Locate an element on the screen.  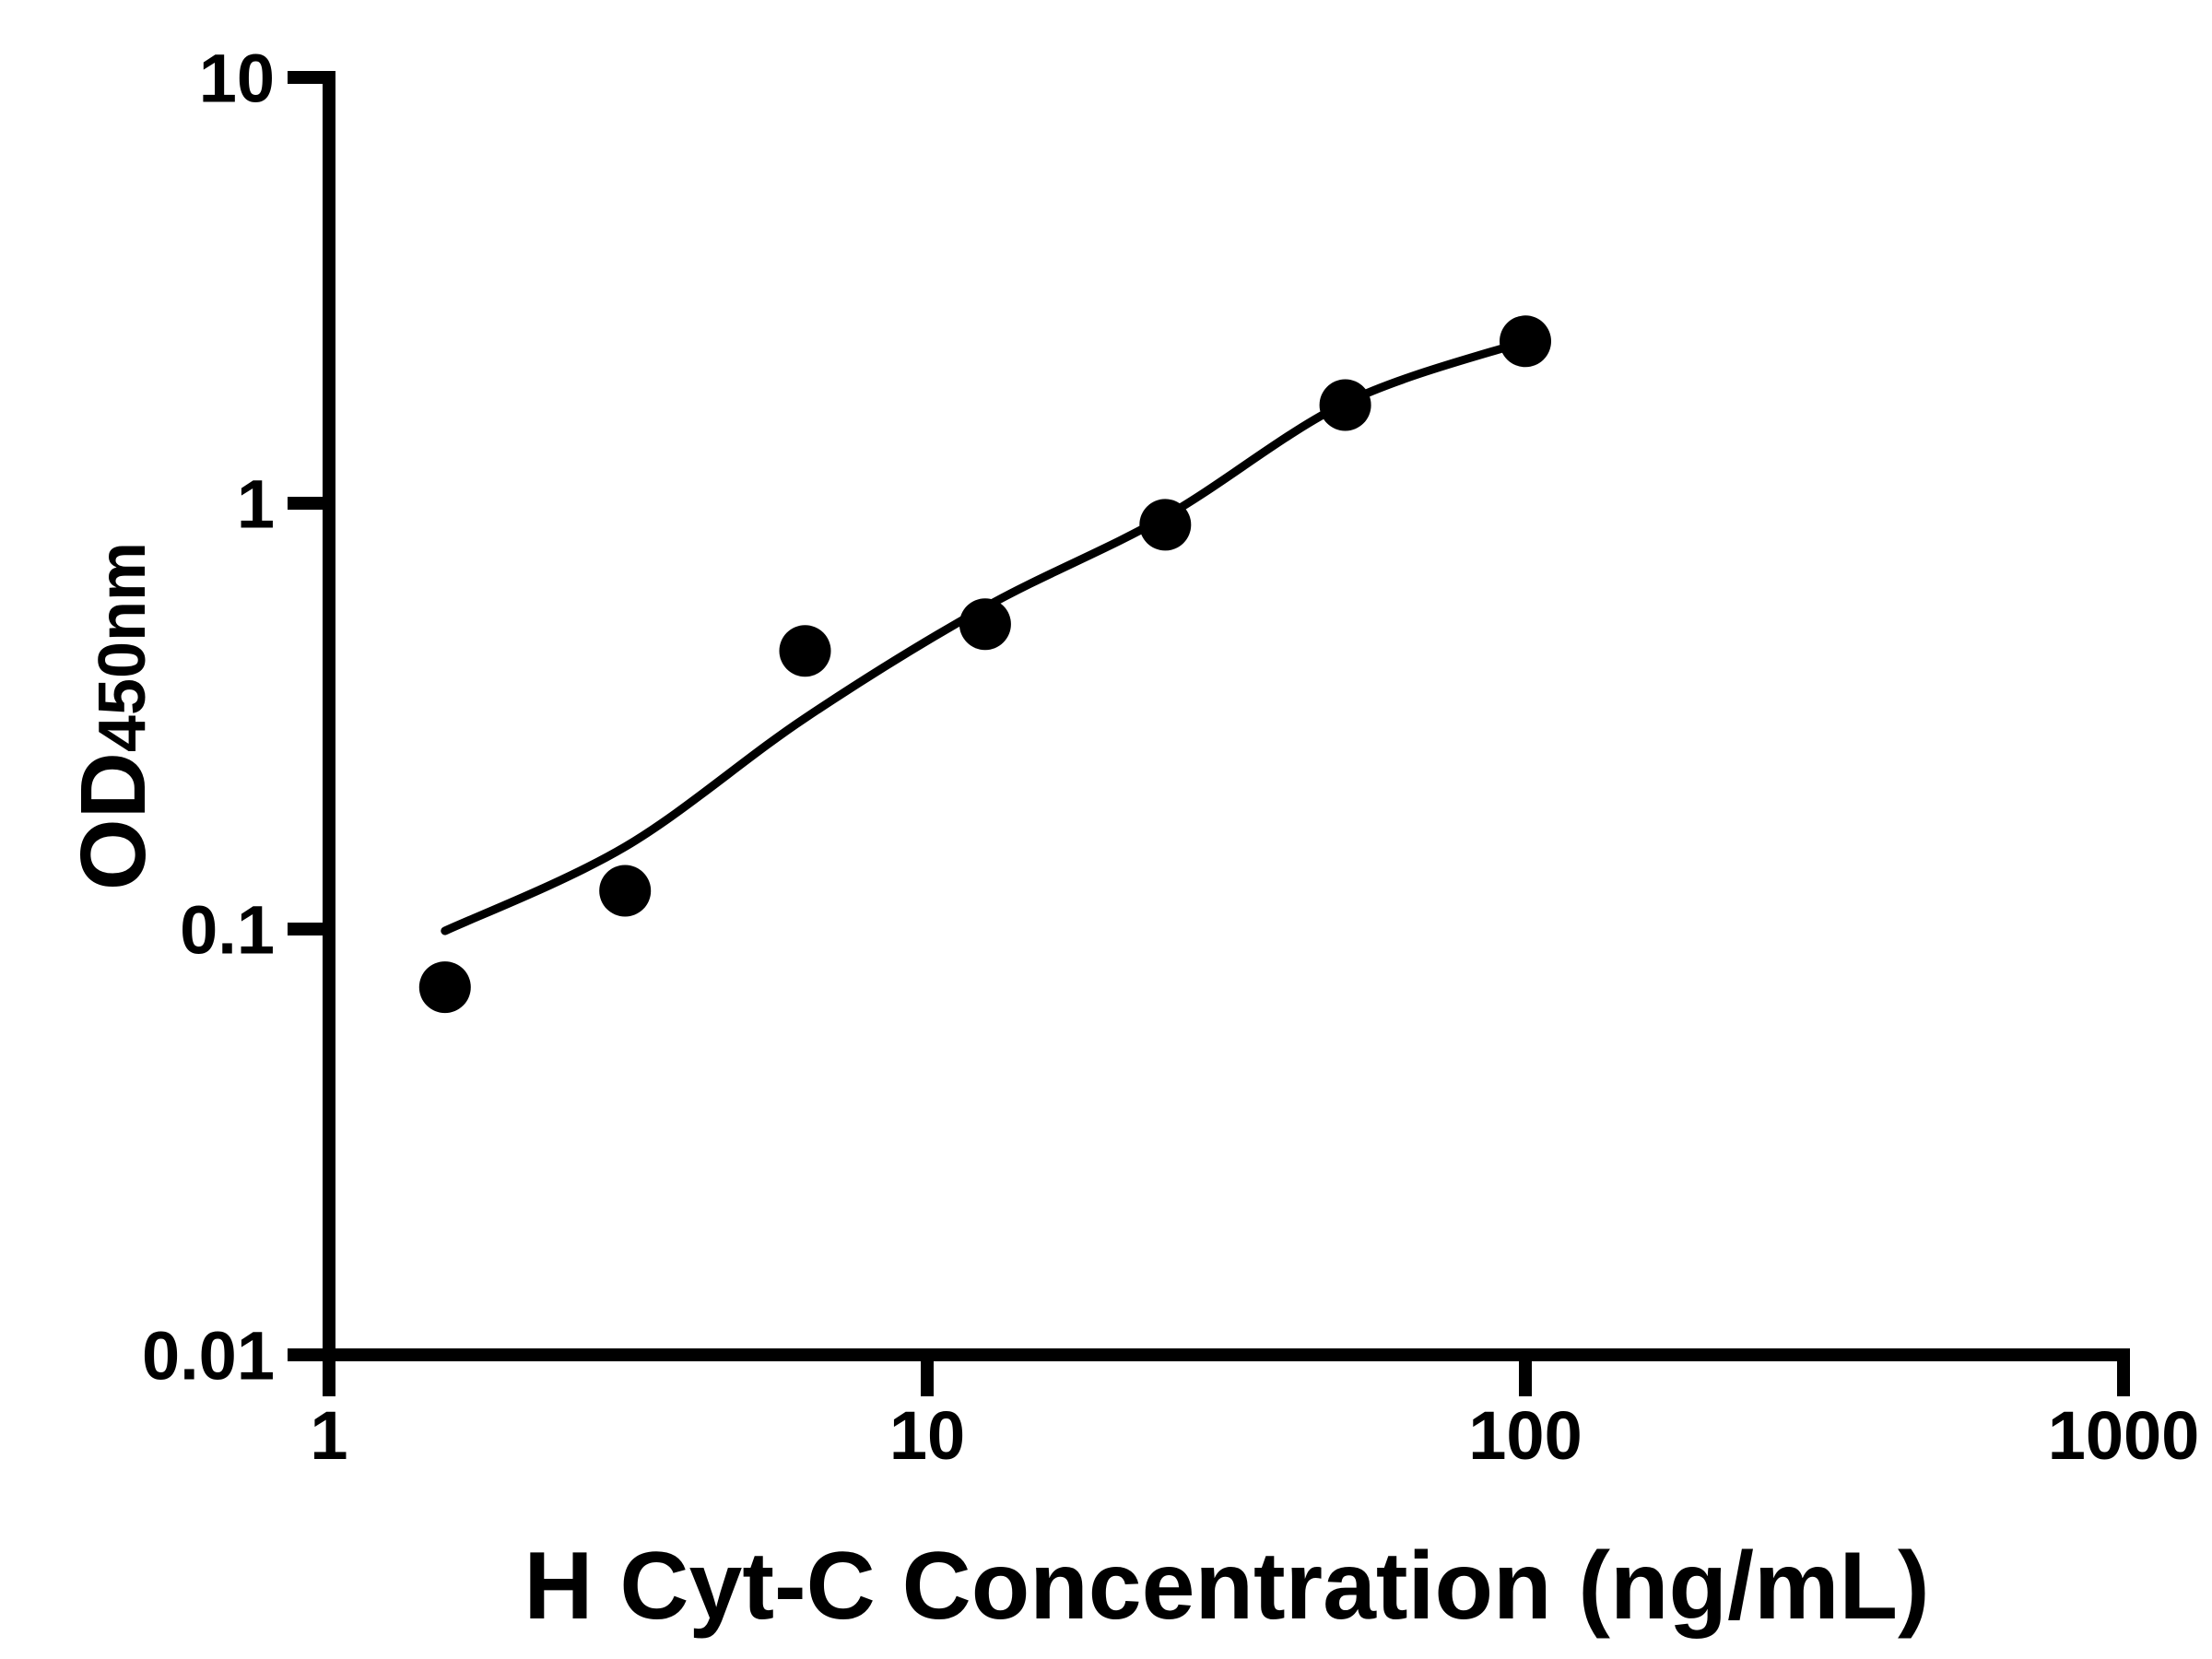
x-tick-label: 1 is located at coordinates (328, 1435).